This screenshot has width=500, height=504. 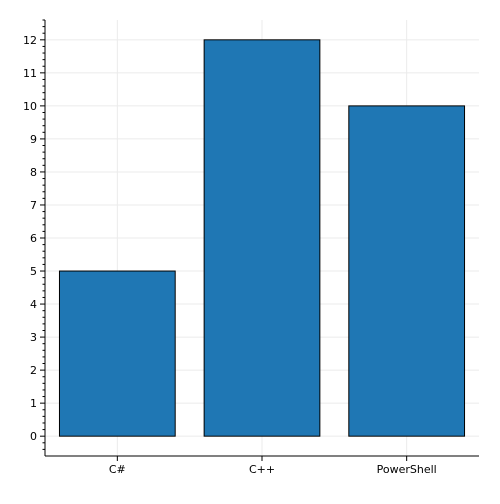 What do you see at coordinates (117, 353) in the screenshot?
I see `bar-csharp` at bounding box center [117, 353].